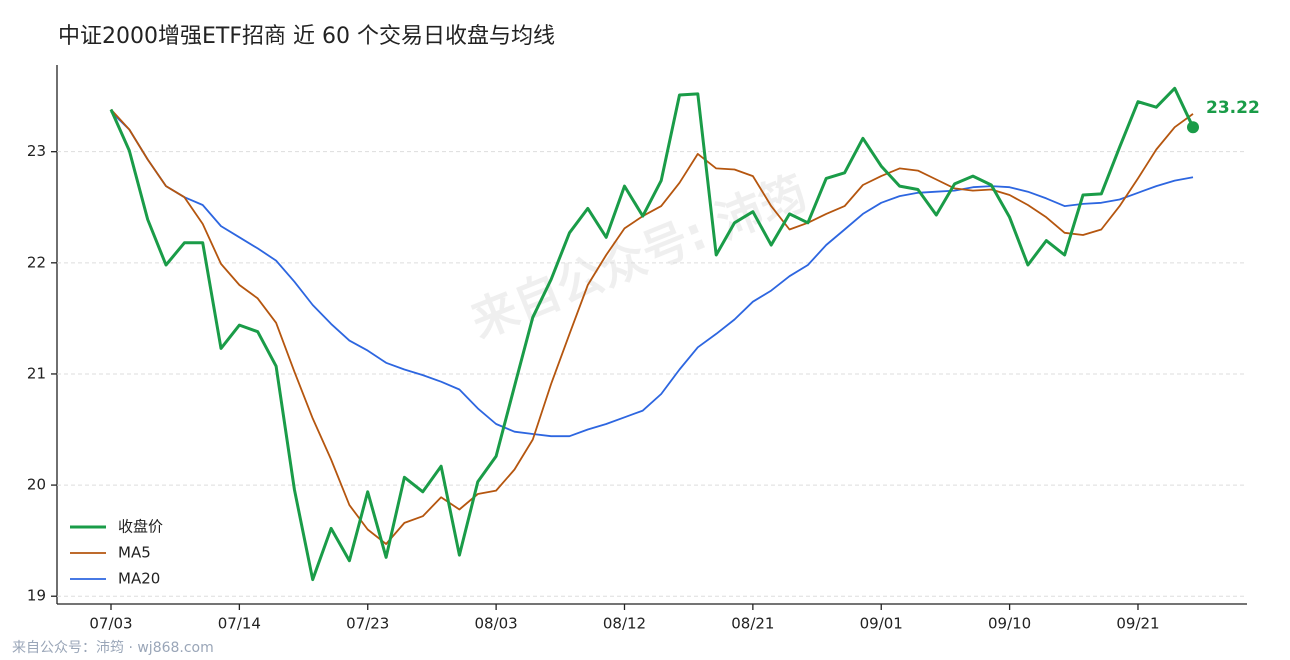  I want to click on y-tick-label: 23, so click(36, 151).